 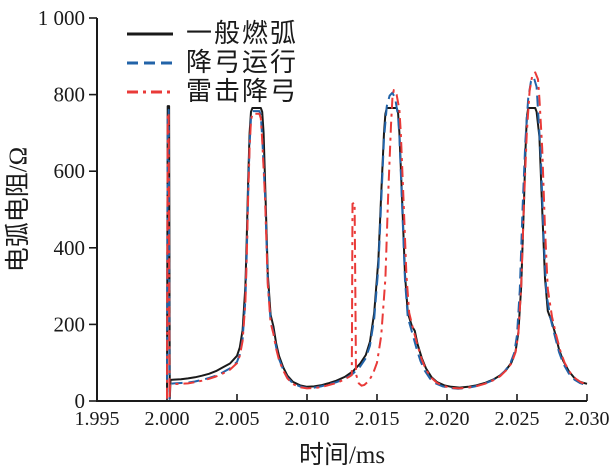 I want to click on y-tick-label: 800, so click(x=70, y=95).